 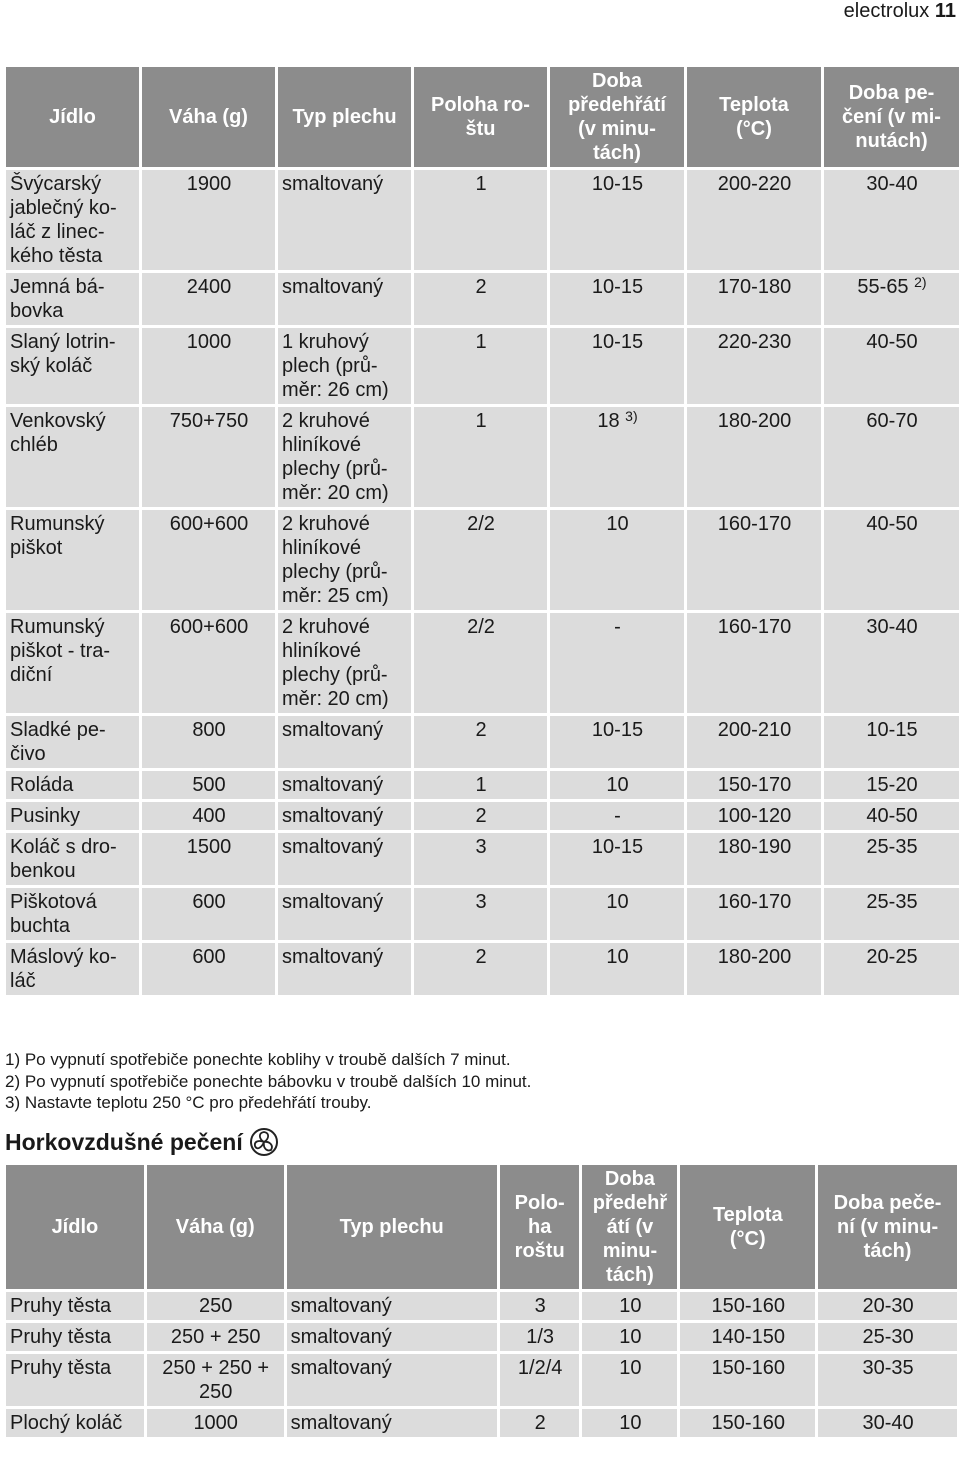 I want to click on cell: 750+750, so click(x=208, y=457).